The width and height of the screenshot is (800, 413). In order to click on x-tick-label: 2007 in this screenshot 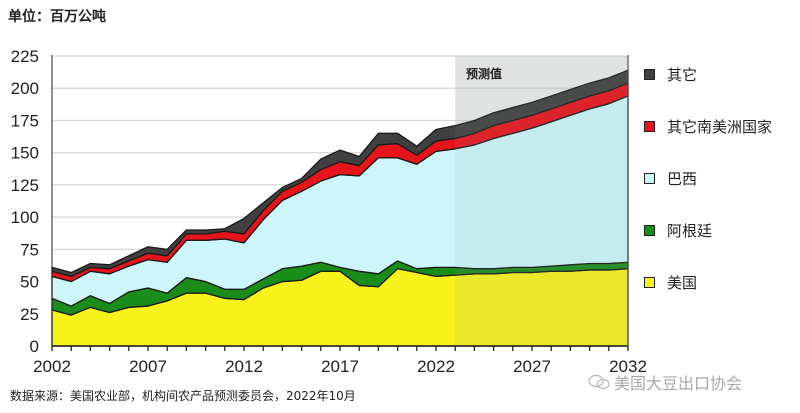, I will do `click(148, 366)`.